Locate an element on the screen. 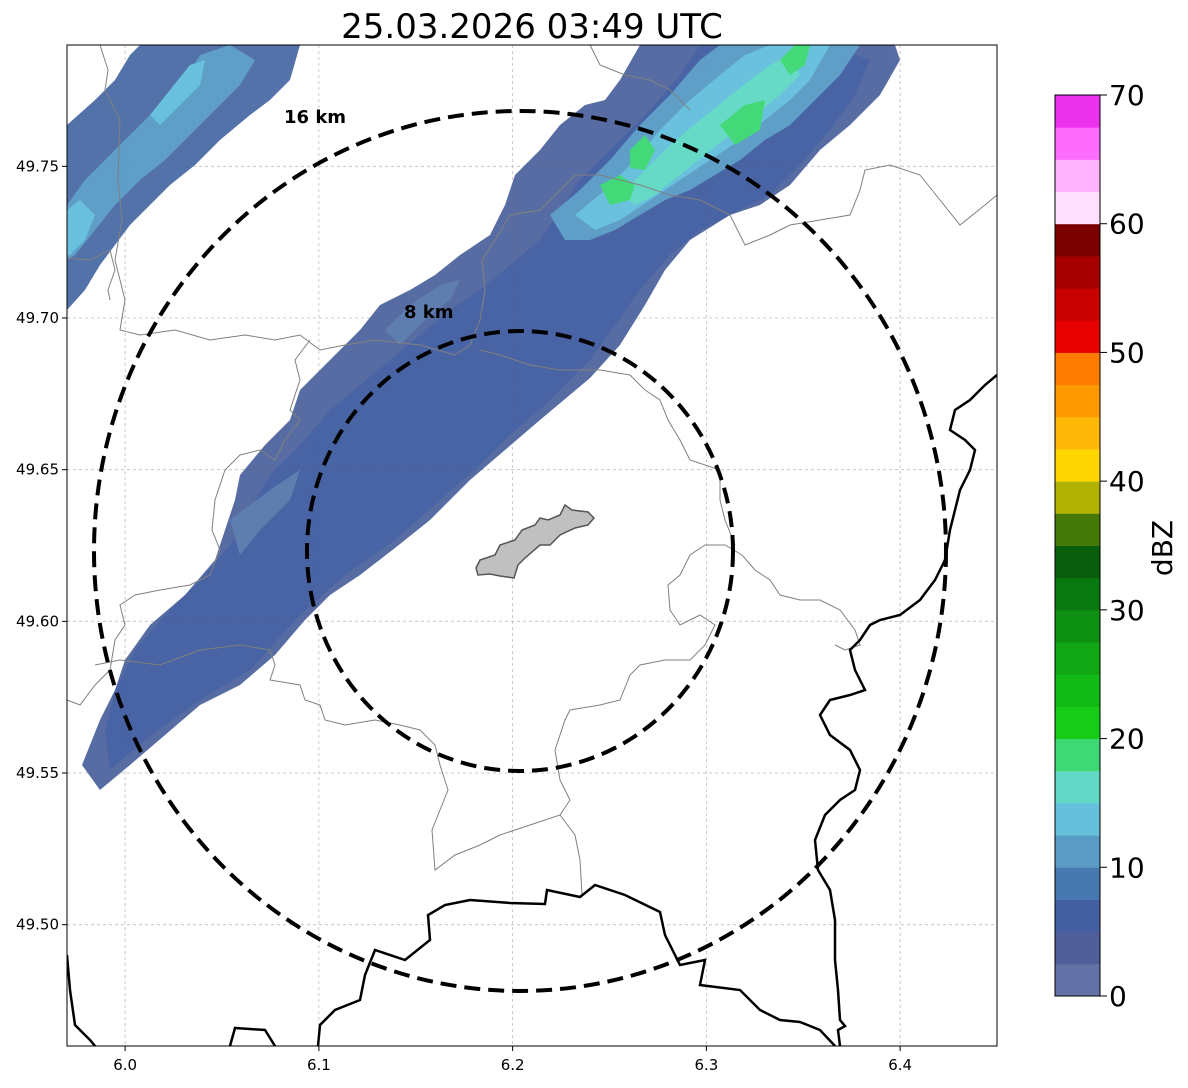  y-tick-label: 49.50 is located at coordinates (37, 925).